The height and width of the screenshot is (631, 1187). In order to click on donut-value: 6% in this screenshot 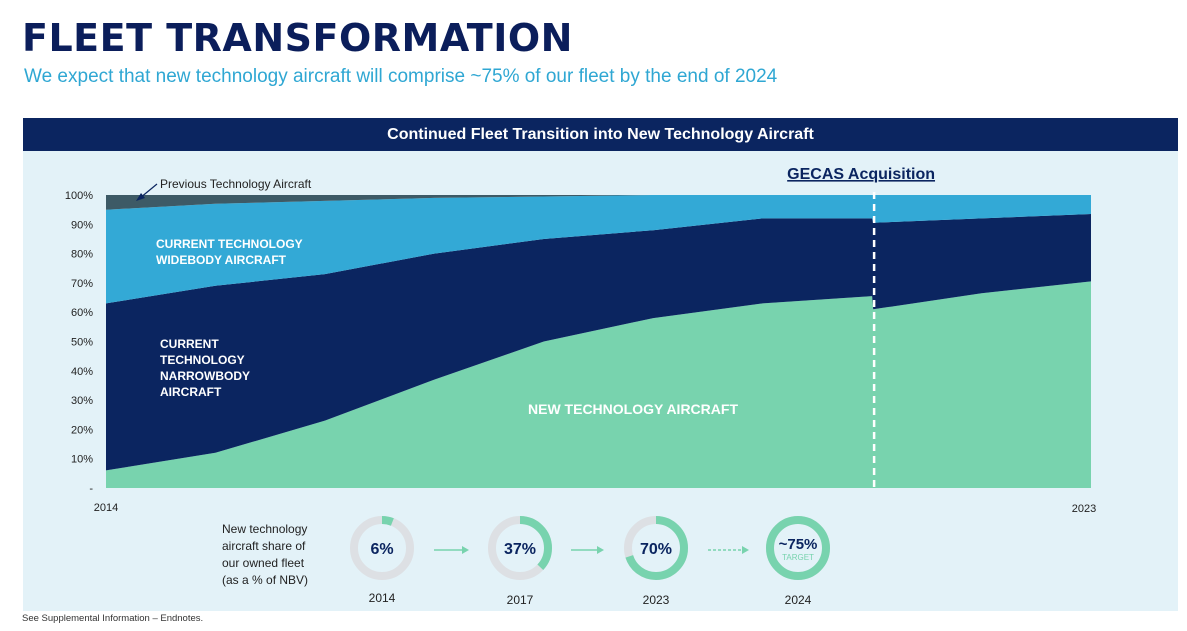, I will do `click(381, 549)`.